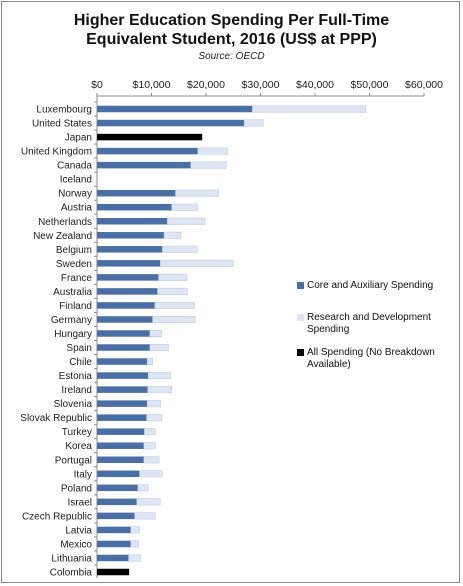 This screenshot has height=586, width=463. Describe the element at coordinates (62, 236) in the screenshot. I see `category-label: New Zealand` at that location.